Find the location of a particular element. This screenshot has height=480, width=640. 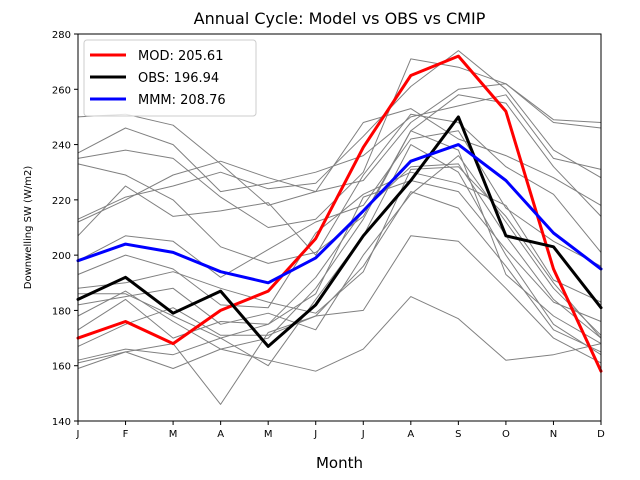

x-tick-label: S is located at coordinates (458, 434).